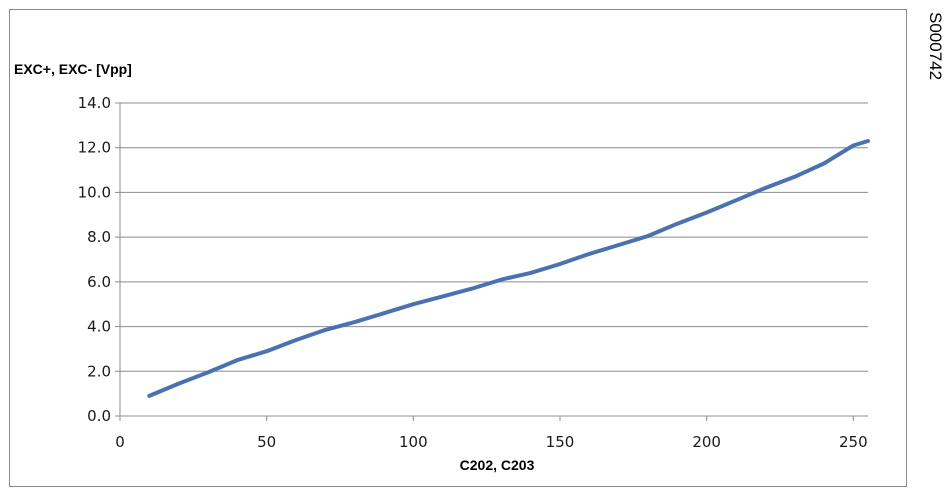 This screenshot has height=492, width=950. What do you see at coordinates (935, 46) in the screenshot?
I see `figure-code: S000742` at bounding box center [935, 46].